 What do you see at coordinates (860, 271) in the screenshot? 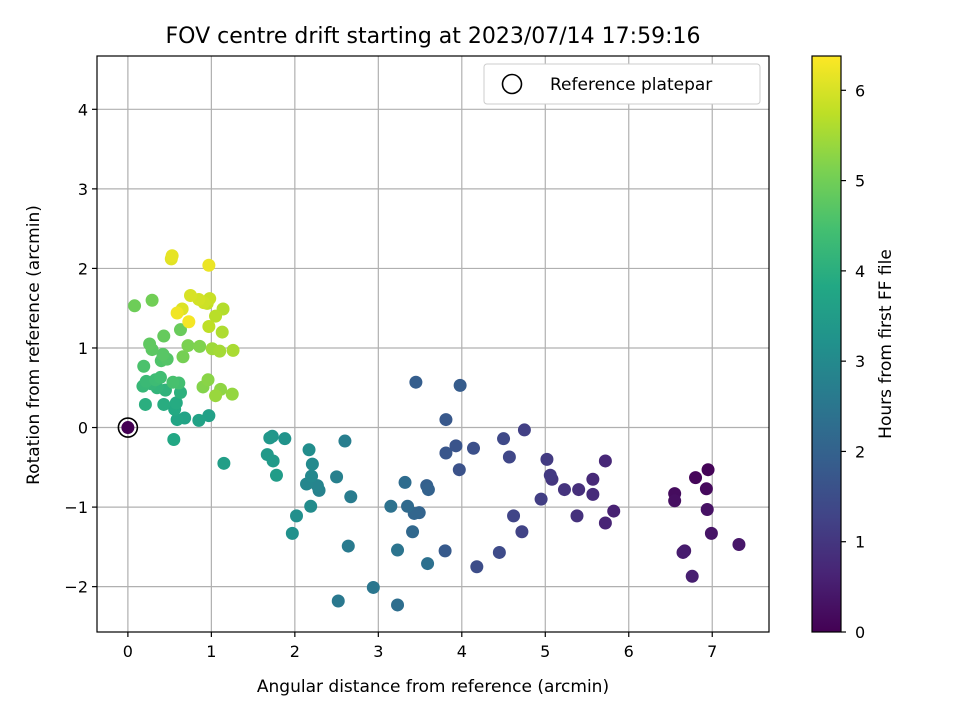
I see `colorbar-tick-label: 4` at bounding box center [860, 271].